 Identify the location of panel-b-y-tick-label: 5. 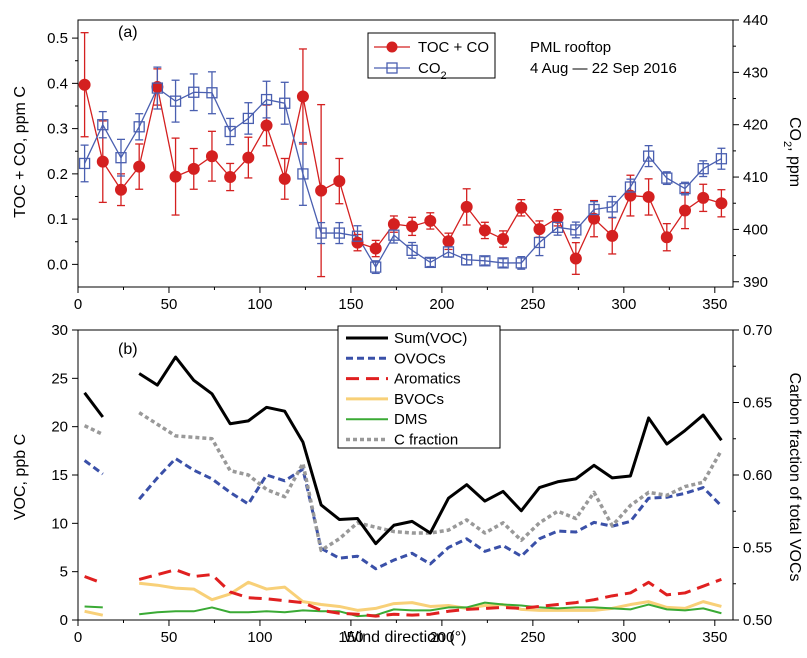
(64, 572).